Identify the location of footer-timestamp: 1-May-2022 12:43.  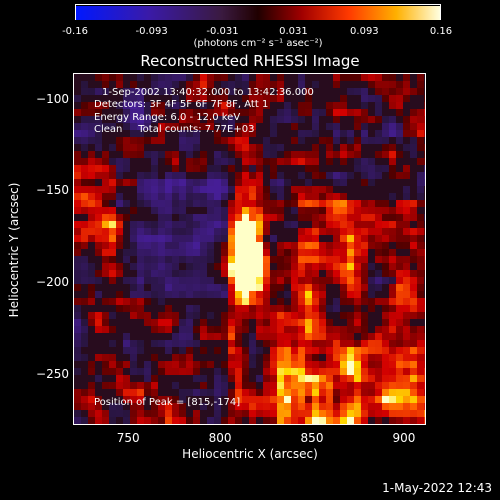
(437, 488).